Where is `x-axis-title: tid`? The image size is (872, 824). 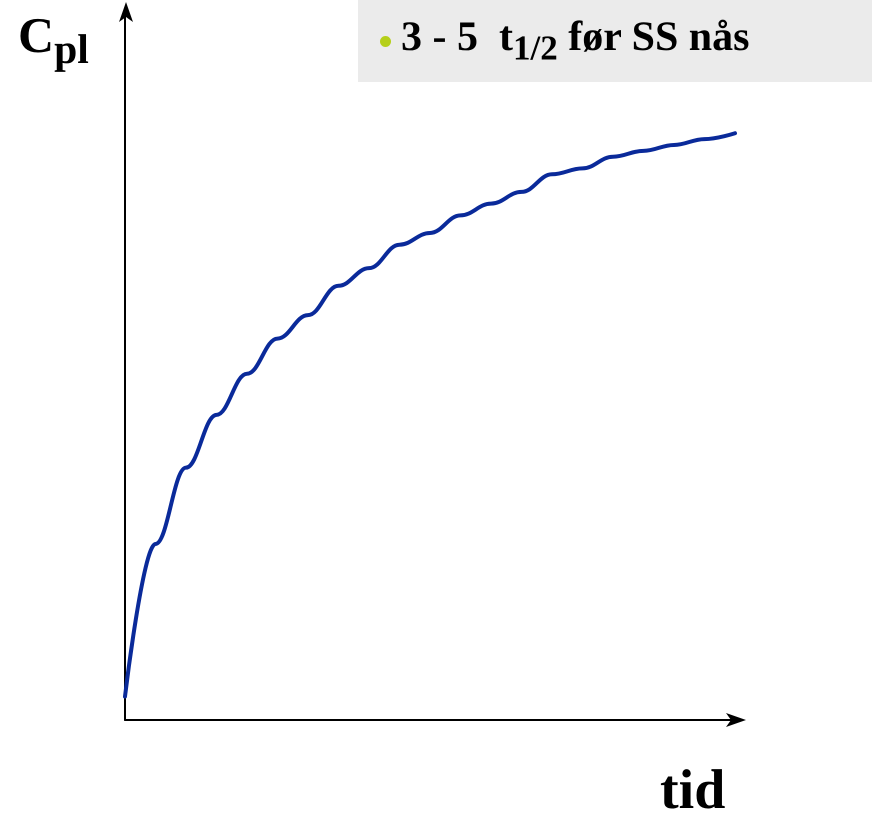 x-axis-title: tid is located at coordinates (693, 790).